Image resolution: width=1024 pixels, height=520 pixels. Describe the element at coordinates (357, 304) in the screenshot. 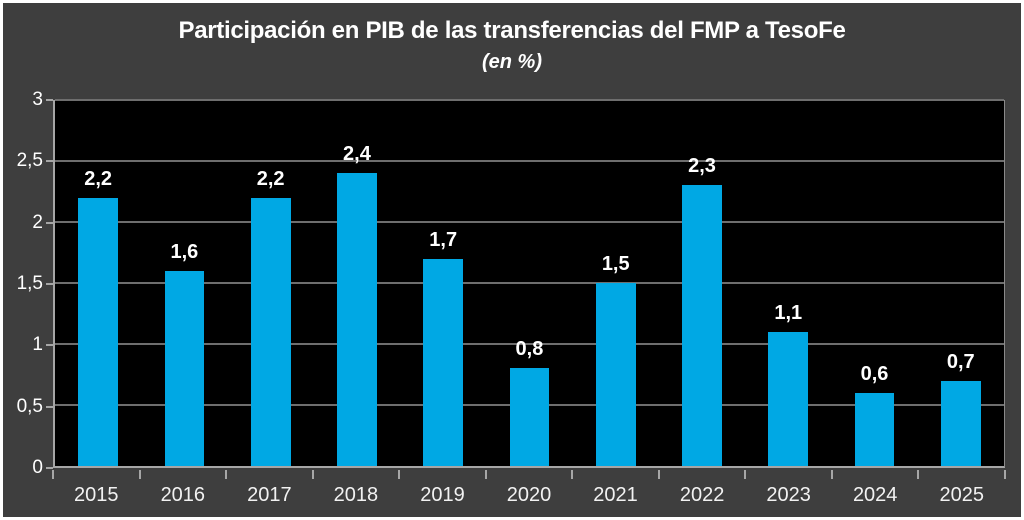

I see `bar-2018: 2,4` at that location.